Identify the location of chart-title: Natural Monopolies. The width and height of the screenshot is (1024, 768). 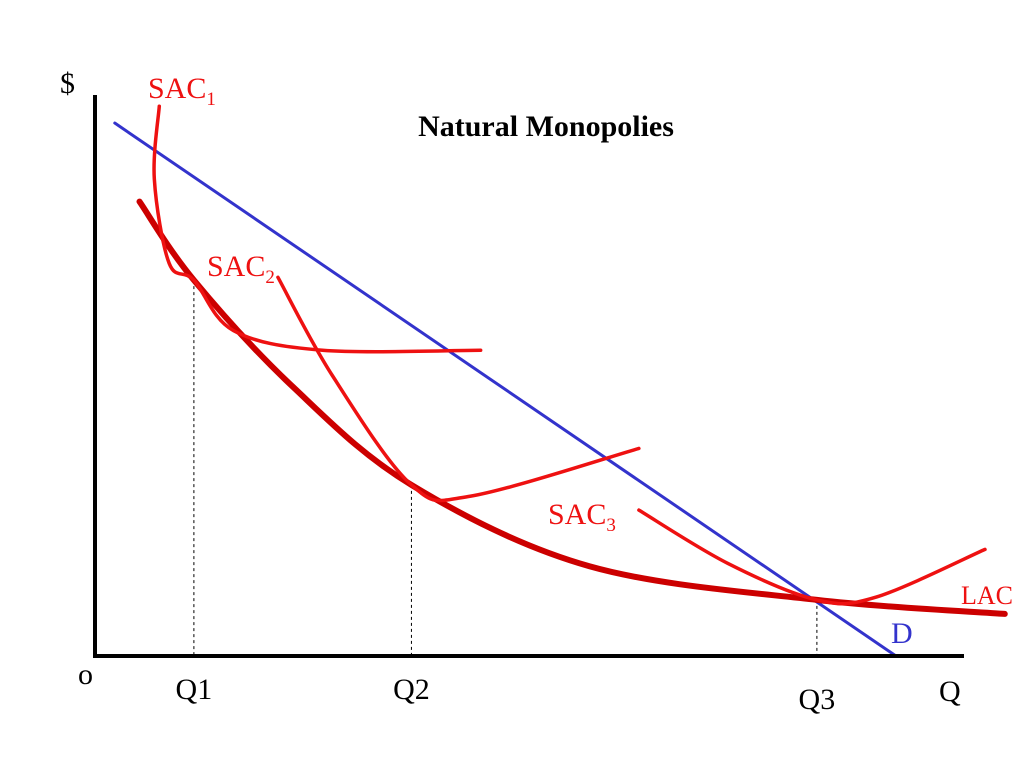
(546, 126).